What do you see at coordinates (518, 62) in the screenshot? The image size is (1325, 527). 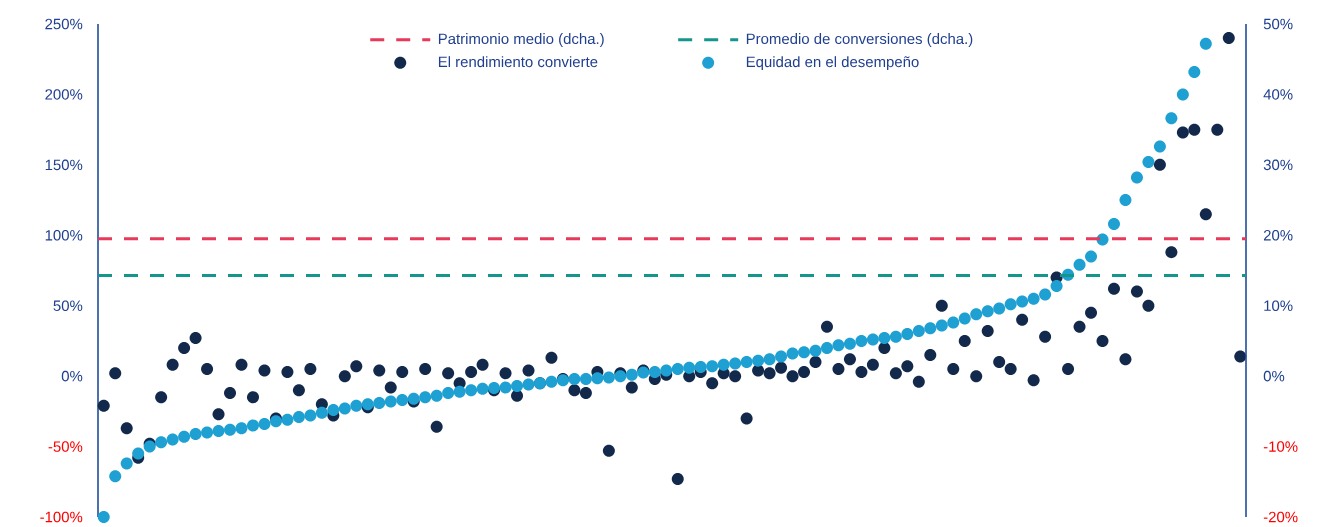 I see `legend-label: El rendimiento convierte` at bounding box center [518, 62].